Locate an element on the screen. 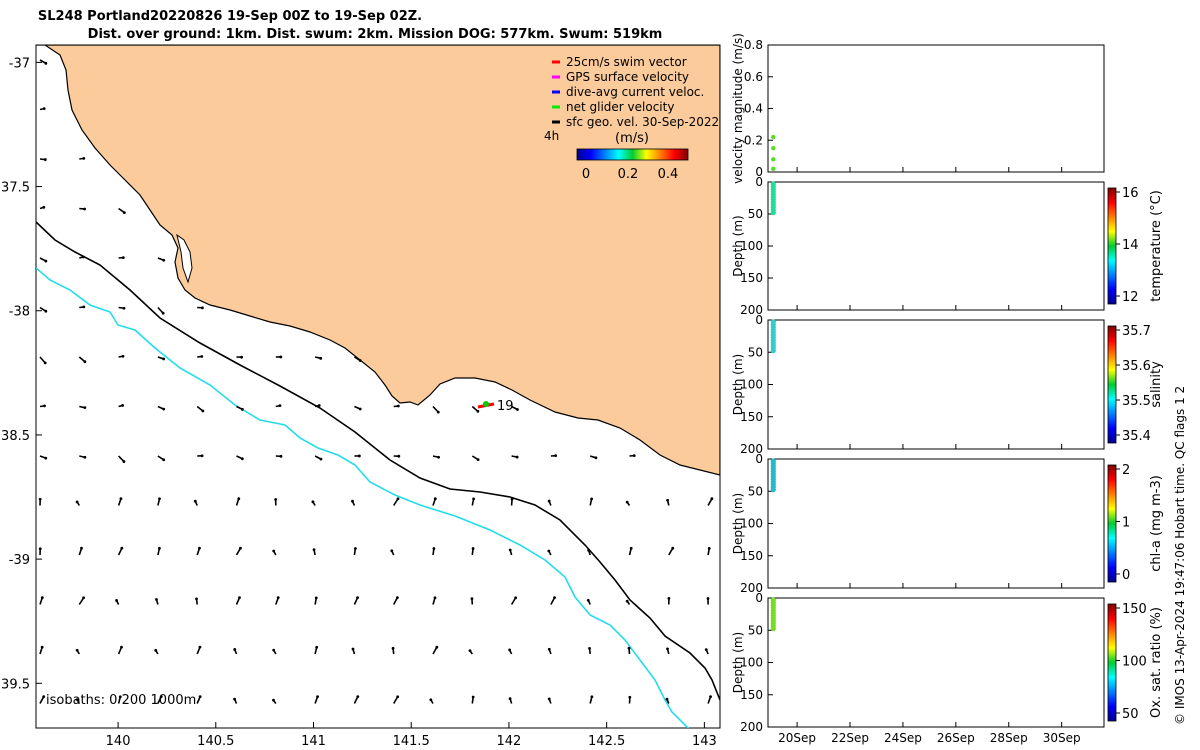 The image size is (1200, 750). map-y-tick-label: -38 is located at coordinates (19, 312).